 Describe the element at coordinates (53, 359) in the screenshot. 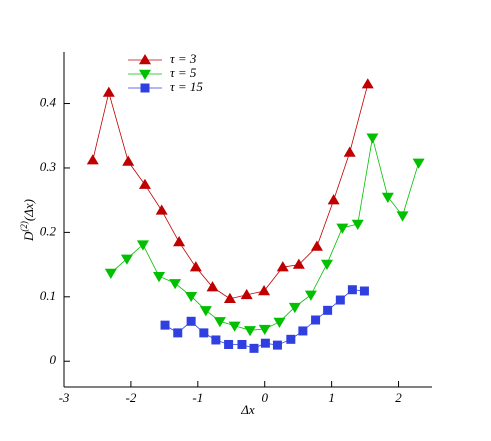

I see `y-tick-label: 0` at that location.